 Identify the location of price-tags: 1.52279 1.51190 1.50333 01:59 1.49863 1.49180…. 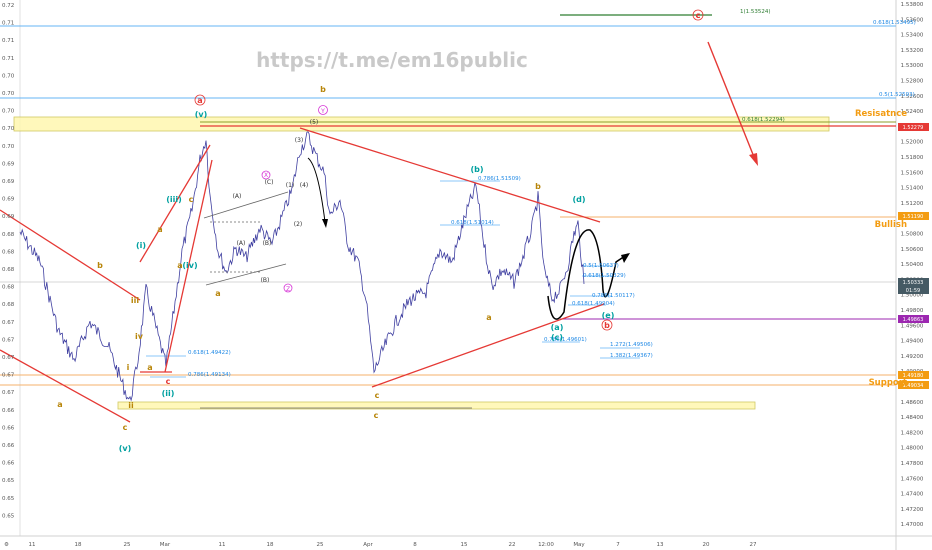
(913, 256).